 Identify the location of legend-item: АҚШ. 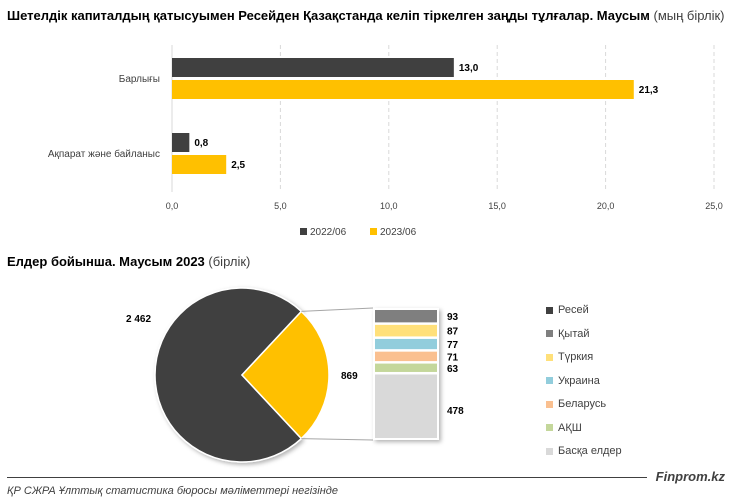
(584, 434).